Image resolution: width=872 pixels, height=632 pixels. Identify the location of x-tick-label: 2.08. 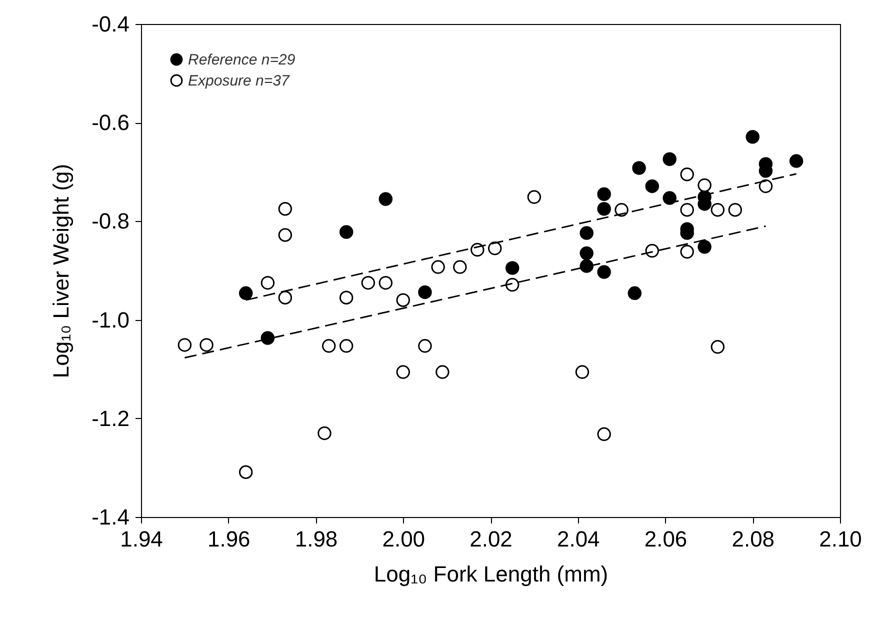
(753, 539).